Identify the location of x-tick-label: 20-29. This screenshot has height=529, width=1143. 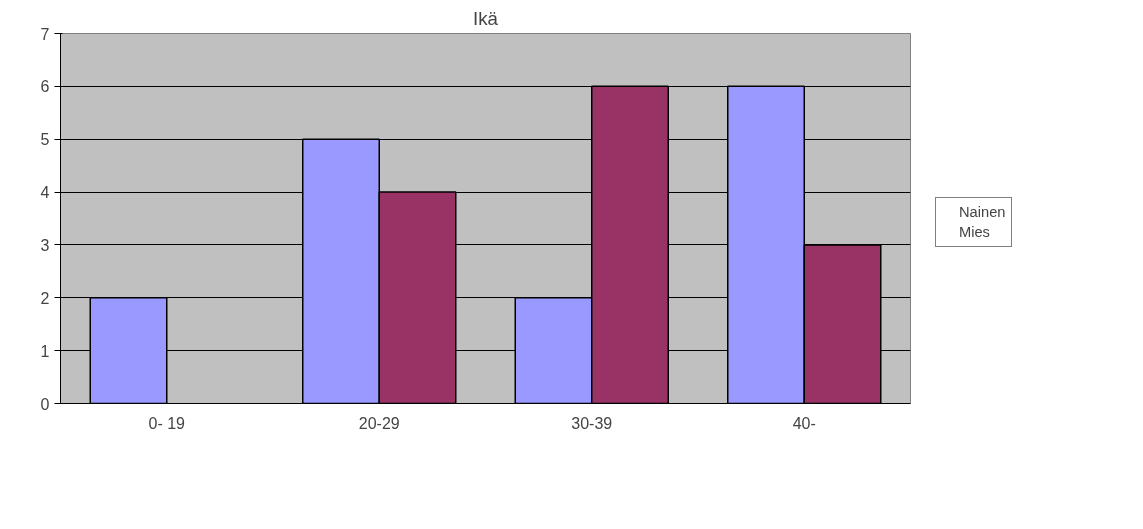
(379, 423).